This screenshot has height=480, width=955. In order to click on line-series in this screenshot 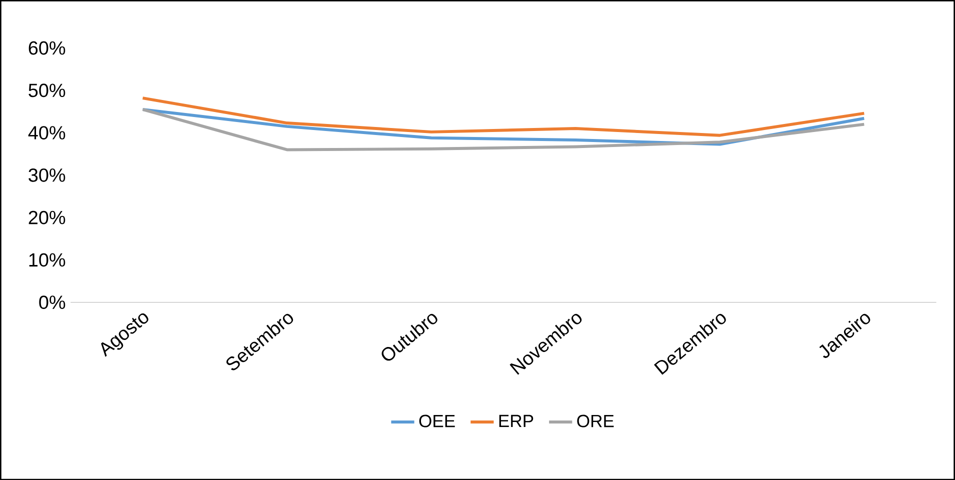, I will do `click(503, 116)`.